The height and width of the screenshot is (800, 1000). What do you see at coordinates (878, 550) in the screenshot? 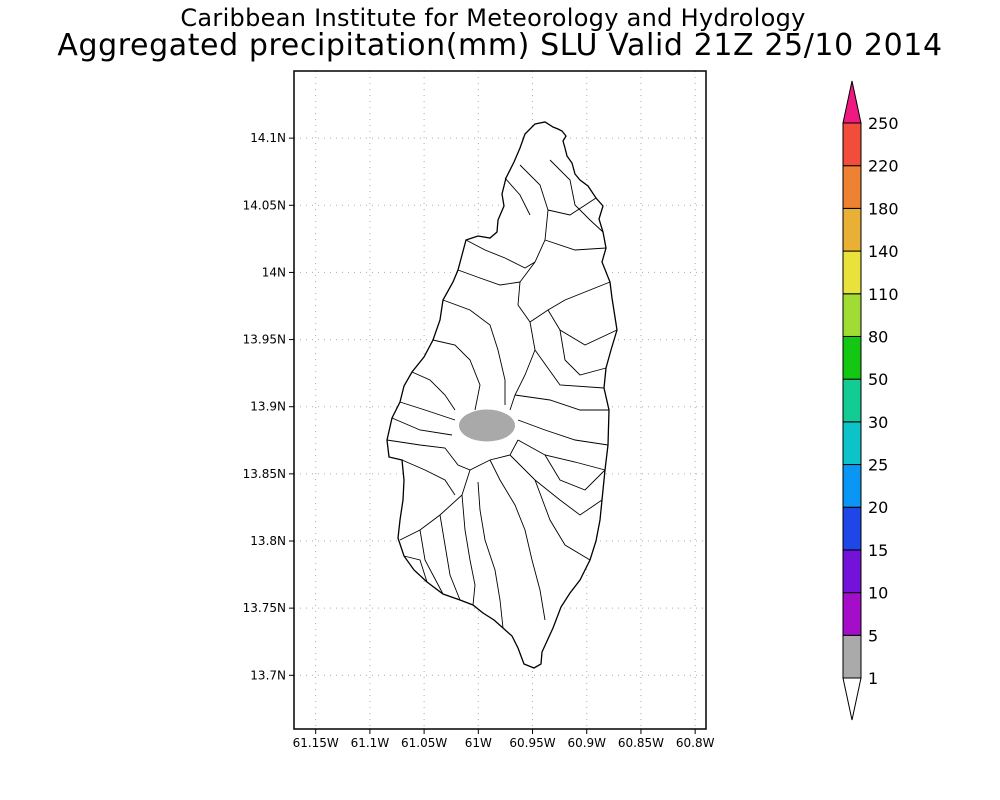
I see `colorbar-label: 15` at bounding box center [878, 550].